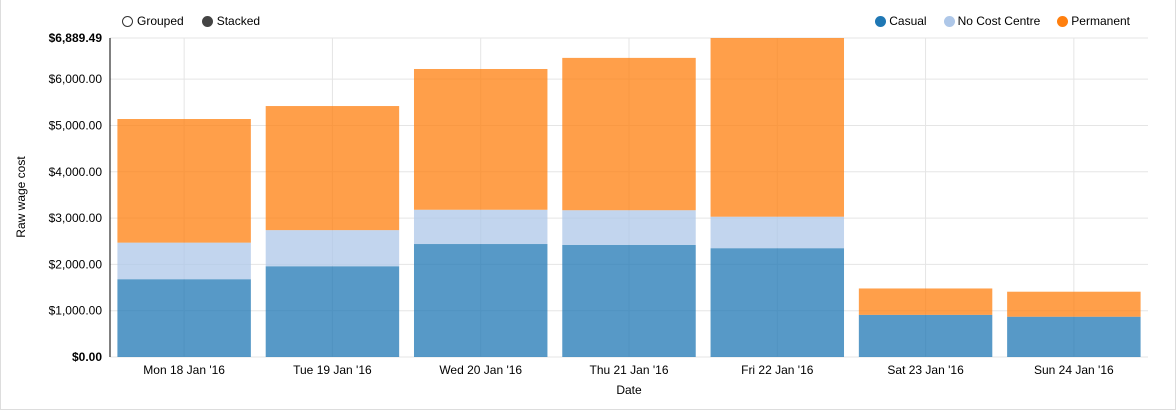 This screenshot has width=1176, height=411. I want to click on x-tick-label: Tue 19 Jan '16, so click(332, 370).